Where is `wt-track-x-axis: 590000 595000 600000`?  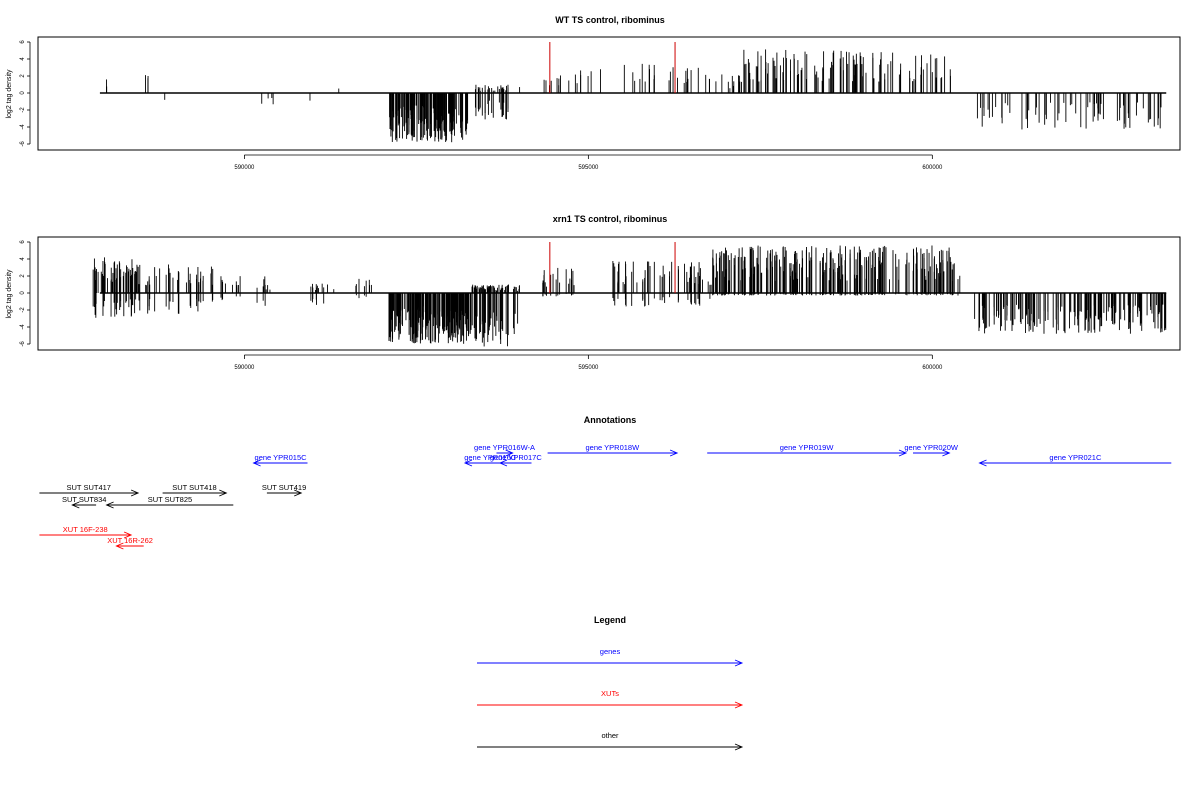 wt-track-x-axis: 590000 595000 600000 is located at coordinates (588, 162).